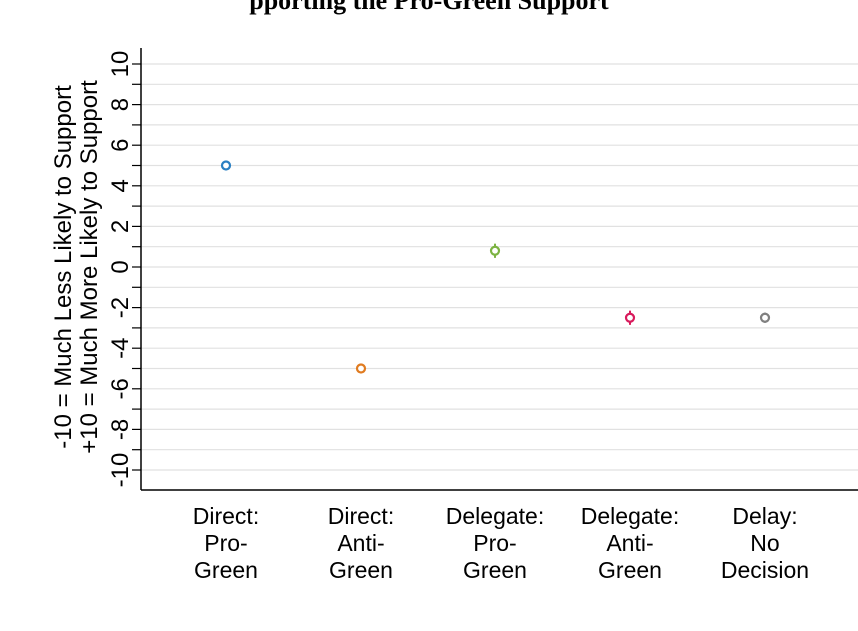 The width and height of the screenshot is (858, 631). I want to click on y-tick-label: 6, so click(120, 145).